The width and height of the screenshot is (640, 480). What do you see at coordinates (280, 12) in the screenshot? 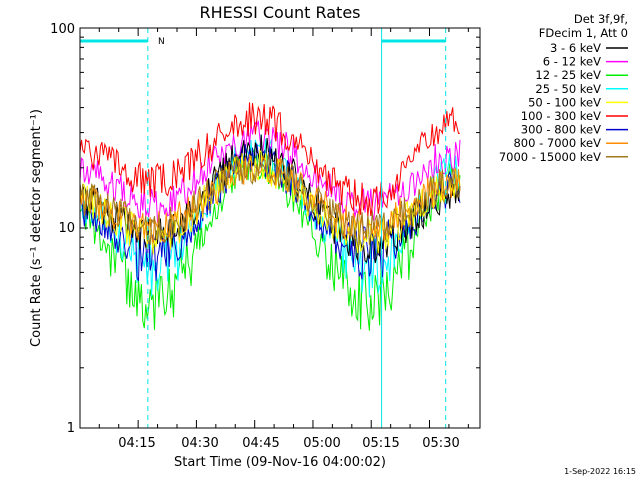
I see `chart-title: RHESSI Count Rates` at bounding box center [280, 12].